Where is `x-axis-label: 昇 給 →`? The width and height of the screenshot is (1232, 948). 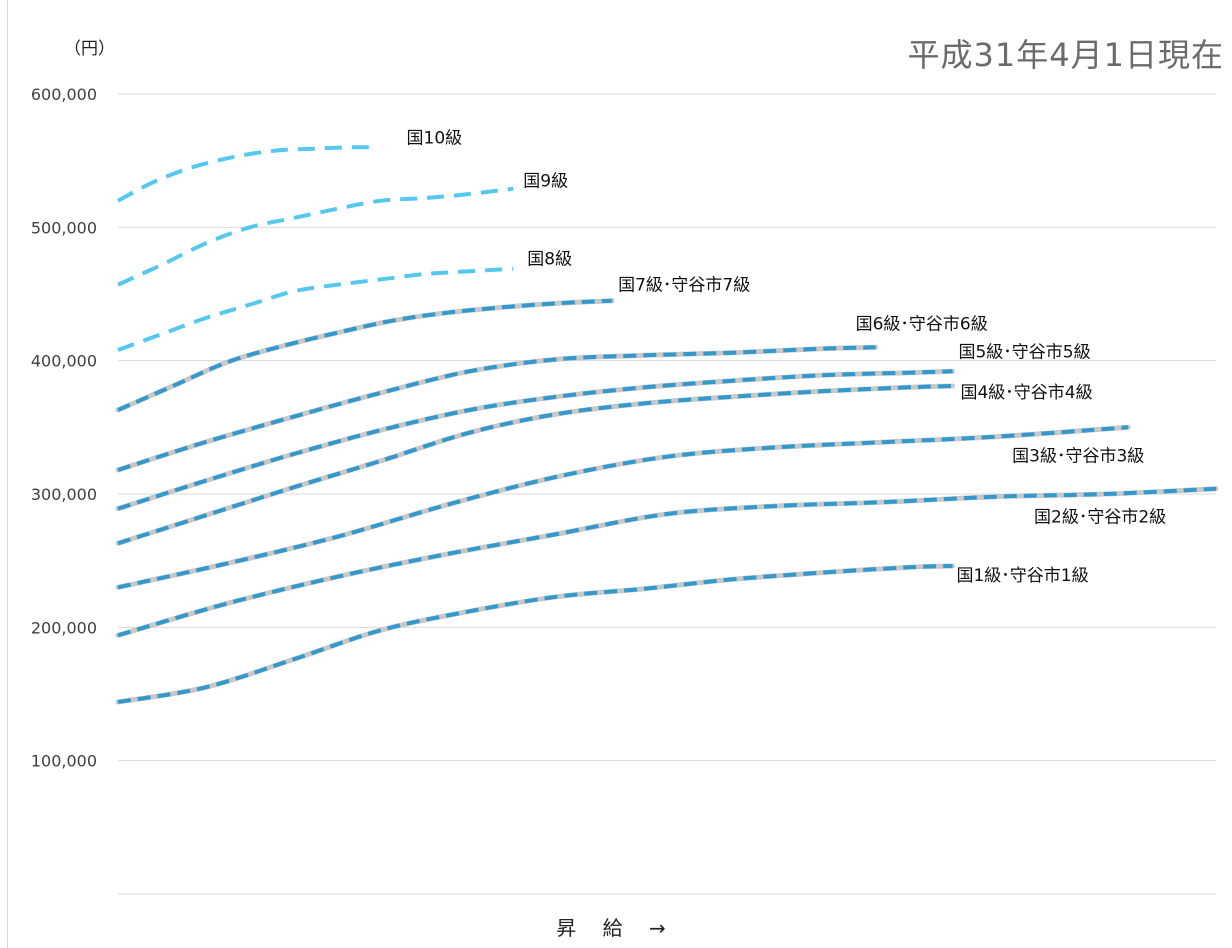 x-axis-label: 昇 給 → is located at coordinates (616, 928).